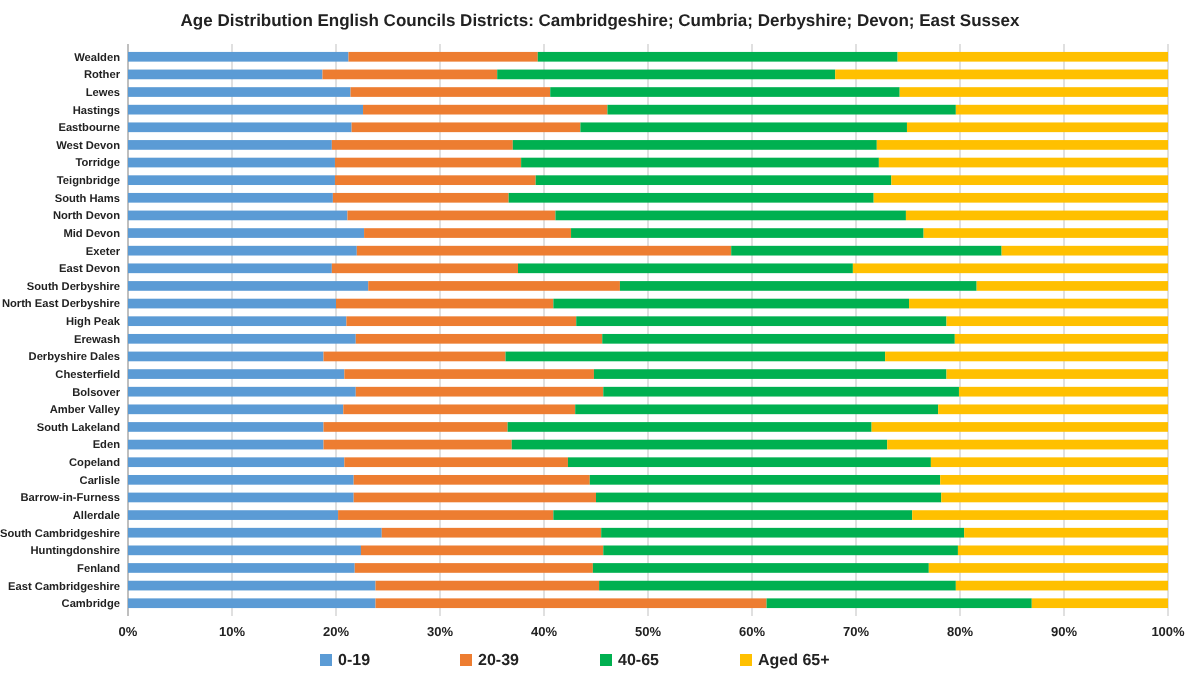 Image resolution: width=1200 pixels, height=684 pixels. I want to click on legend-label: 20-39, so click(499, 660).